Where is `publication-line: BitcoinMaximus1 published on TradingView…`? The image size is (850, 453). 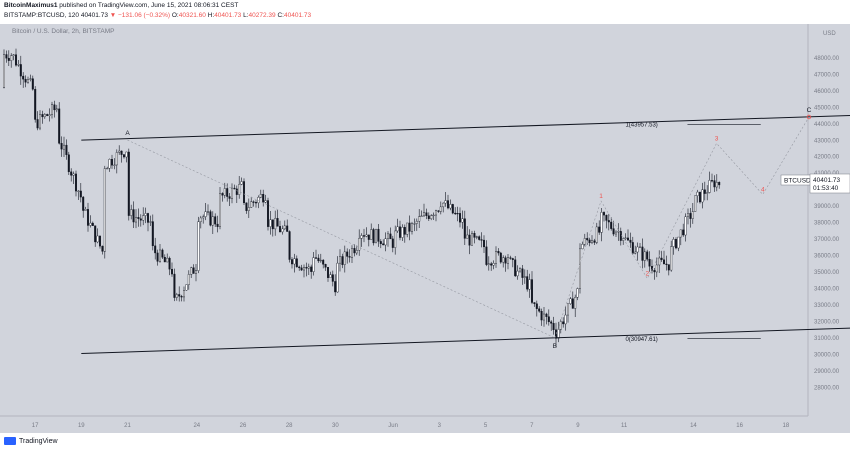
publication-line: BitcoinMaximus1 published on TradingView… is located at coordinates (121, 5).